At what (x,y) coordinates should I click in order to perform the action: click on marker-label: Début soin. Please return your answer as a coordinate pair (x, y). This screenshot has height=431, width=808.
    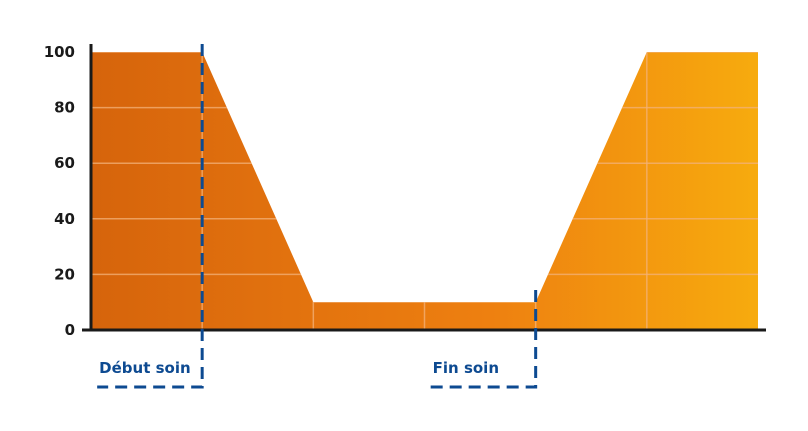
    Looking at the image, I should click on (144, 368).